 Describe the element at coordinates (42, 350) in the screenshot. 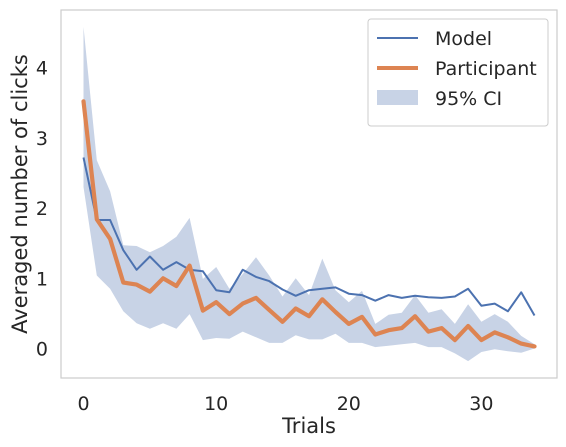

I see `y-tick-label: 0` at that location.